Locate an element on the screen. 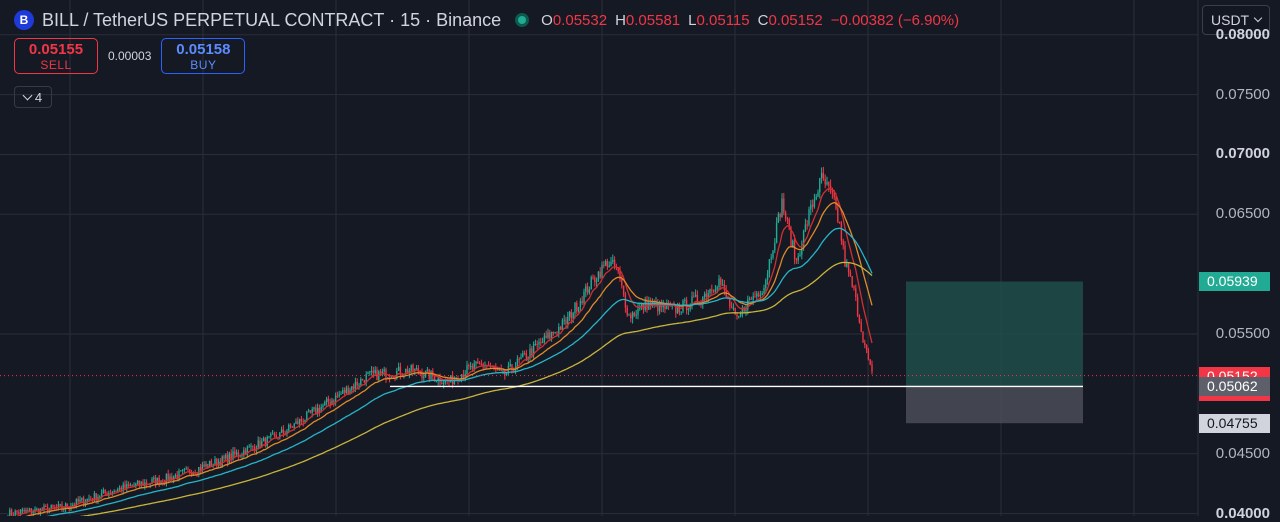  ohlc-close-key: C is located at coordinates (763, 20).